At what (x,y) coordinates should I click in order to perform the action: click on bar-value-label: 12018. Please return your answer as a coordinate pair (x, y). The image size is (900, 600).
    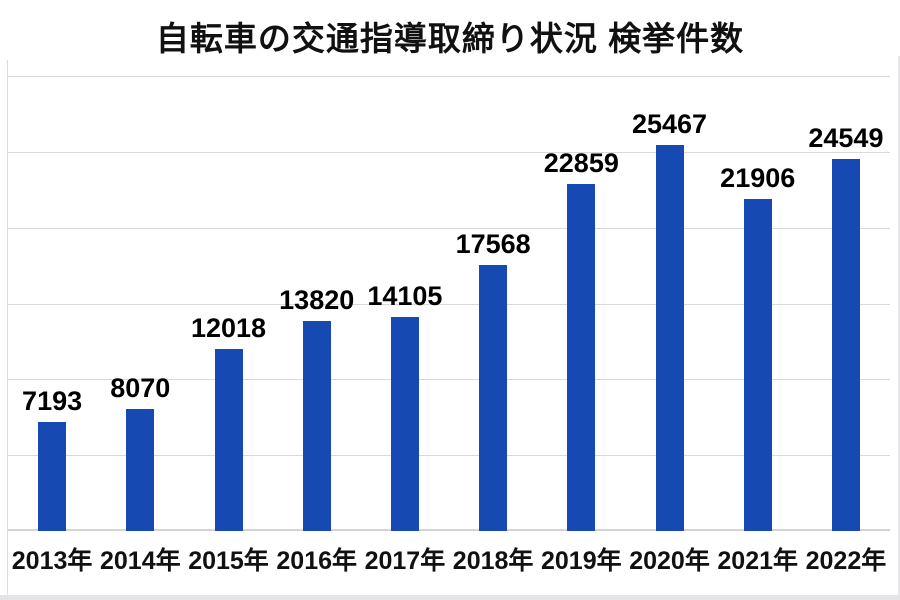
    Looking at the image, I should click on (228, 327).